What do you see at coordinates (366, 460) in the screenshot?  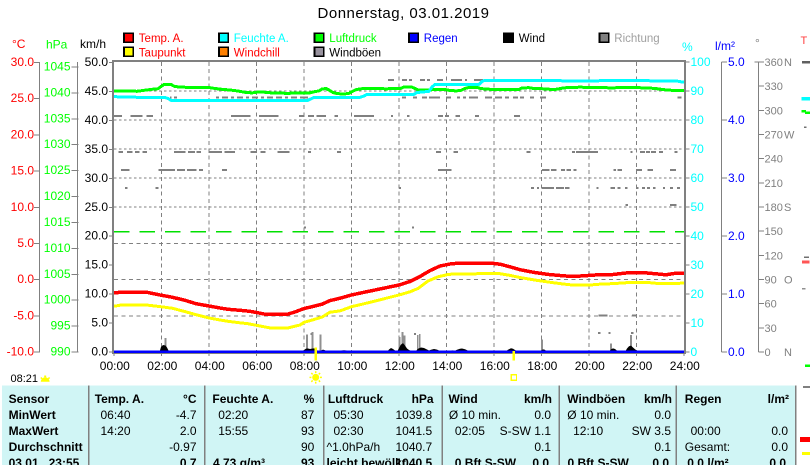 I see `svg-text: leicht bewölkt` at bounding box center [366, 460].